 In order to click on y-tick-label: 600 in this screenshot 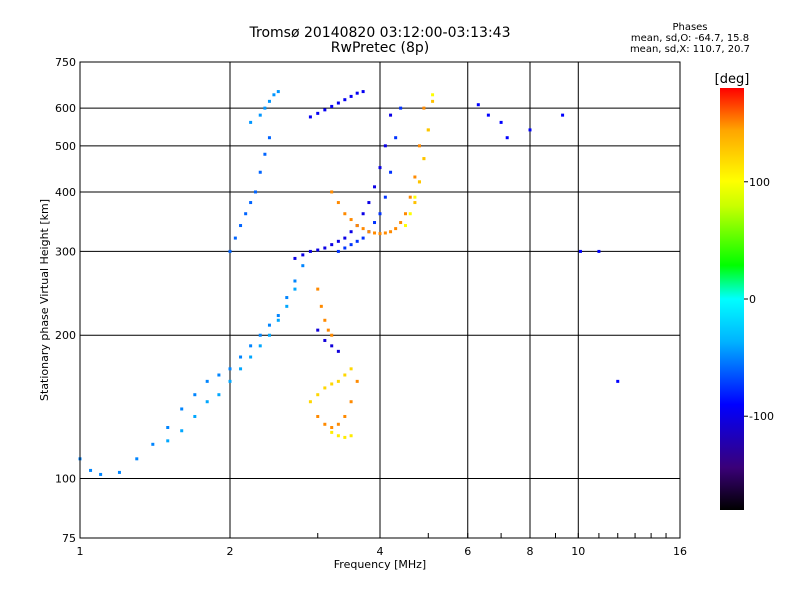, I will do `click(65, 108)`.